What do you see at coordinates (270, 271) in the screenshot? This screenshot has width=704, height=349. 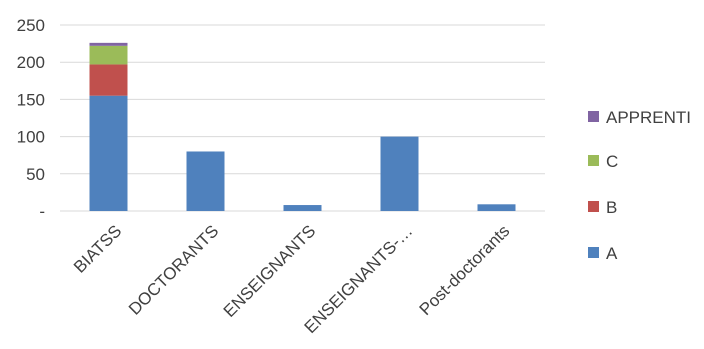 I see `x-tick-label: ENSEIGNANTS` at bounding box center [270, 271].